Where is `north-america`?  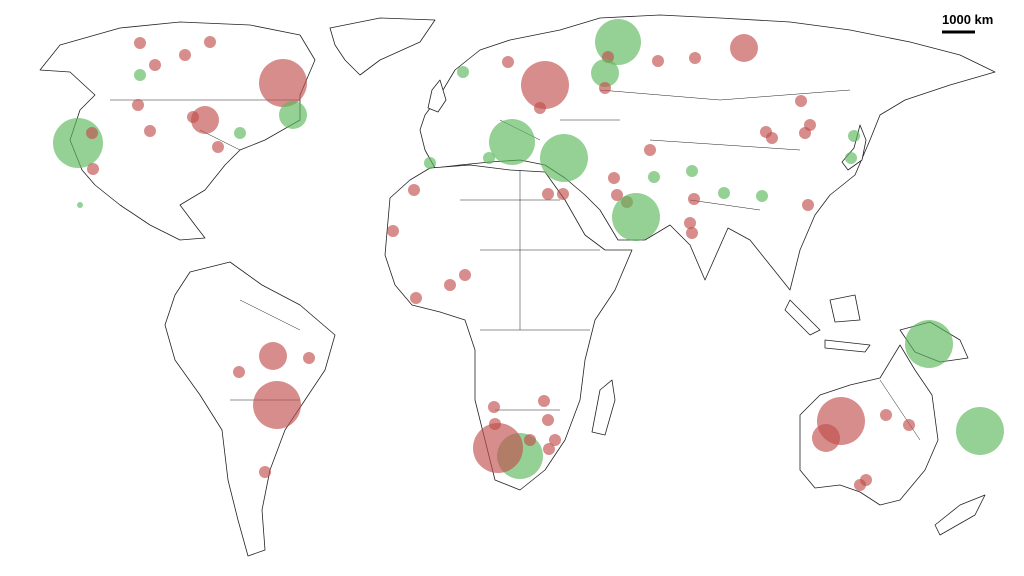
north-america is located at coordinates (177, 131).